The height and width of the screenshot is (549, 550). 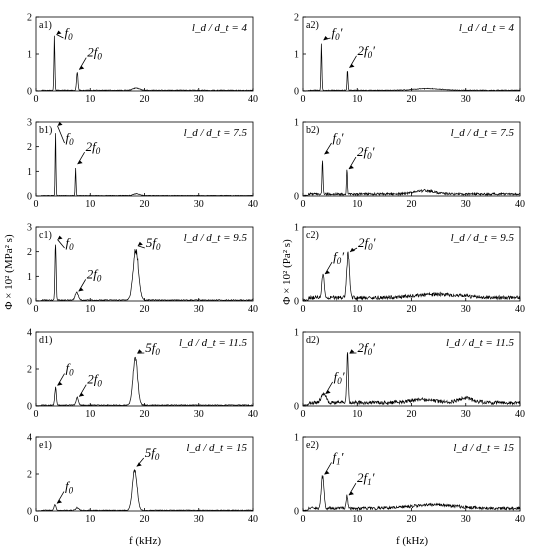 What do you see at coordinates (142, 374) in the screenshot?
I see `panel-d1: 0 10 20 30 40 0 2 4 d1) l_d / d_t = 11.5 f0 2f0 5f0` at bounding box center [142, 374].